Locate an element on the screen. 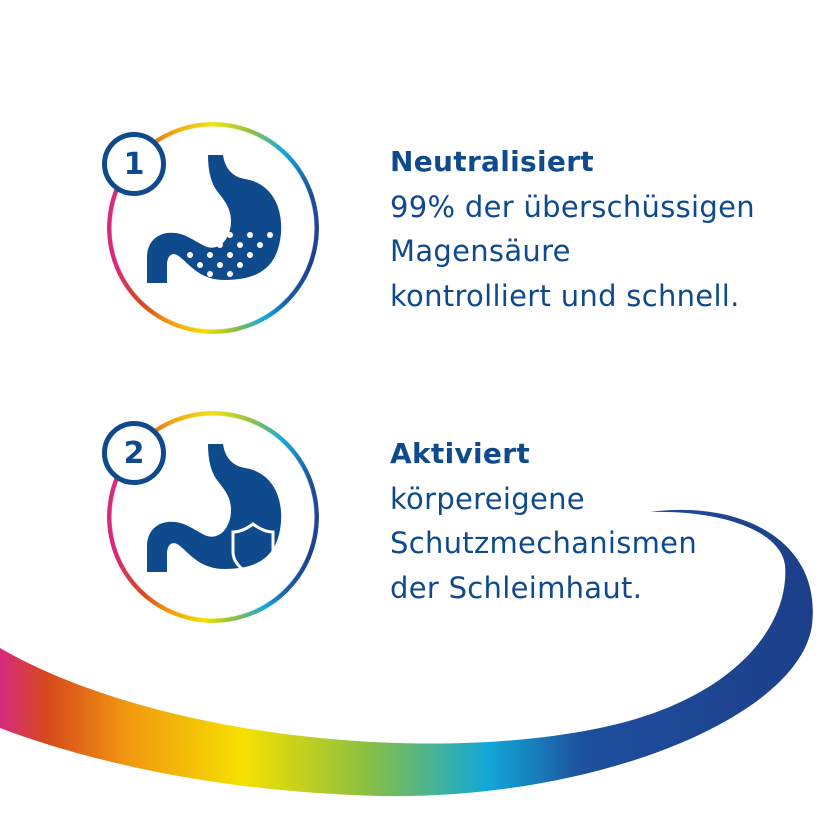 The image size is (840, 840). stomach-shield-icon is located at coordinates (214, 511).